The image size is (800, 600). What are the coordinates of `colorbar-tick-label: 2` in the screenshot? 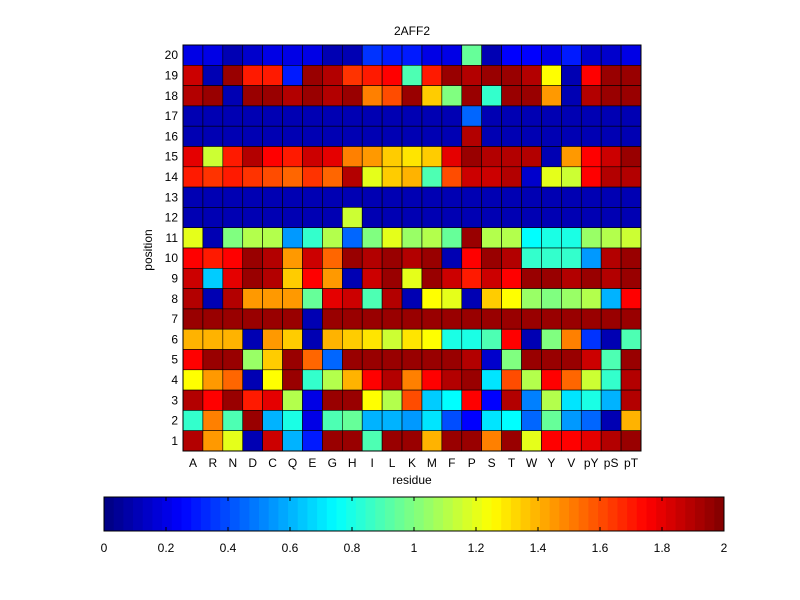 It's located at (724, 548).